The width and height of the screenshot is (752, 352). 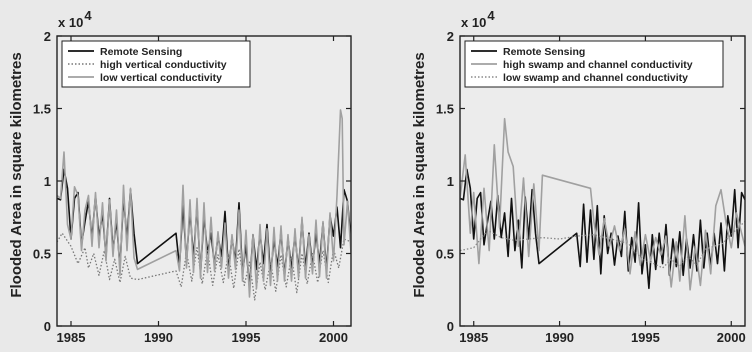 I want to click on legend-entry: low swamp and channel conductivity, so click(x=595, y=78).